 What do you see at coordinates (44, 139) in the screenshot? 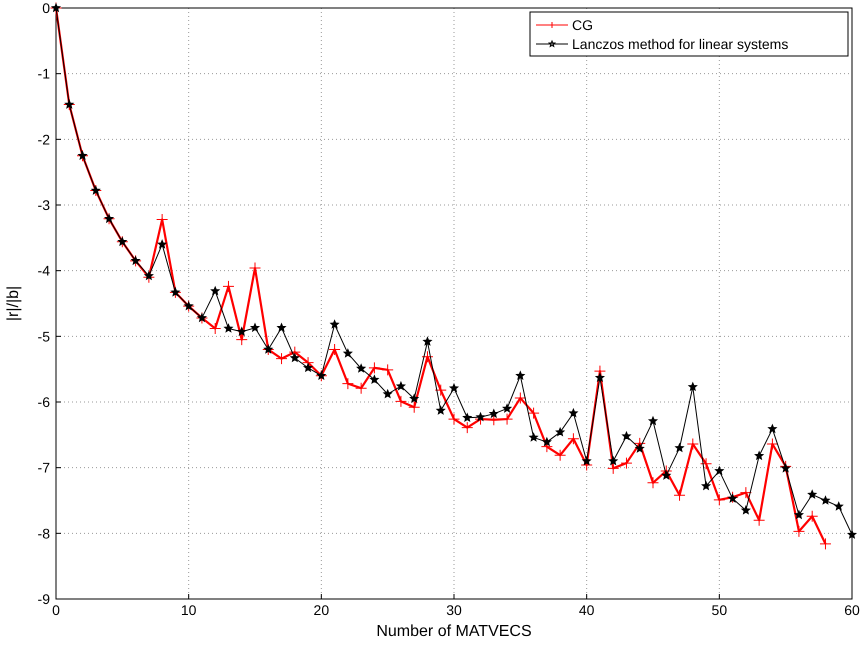
I see `y-tick-label: -2` at bounding box center [44, 139].